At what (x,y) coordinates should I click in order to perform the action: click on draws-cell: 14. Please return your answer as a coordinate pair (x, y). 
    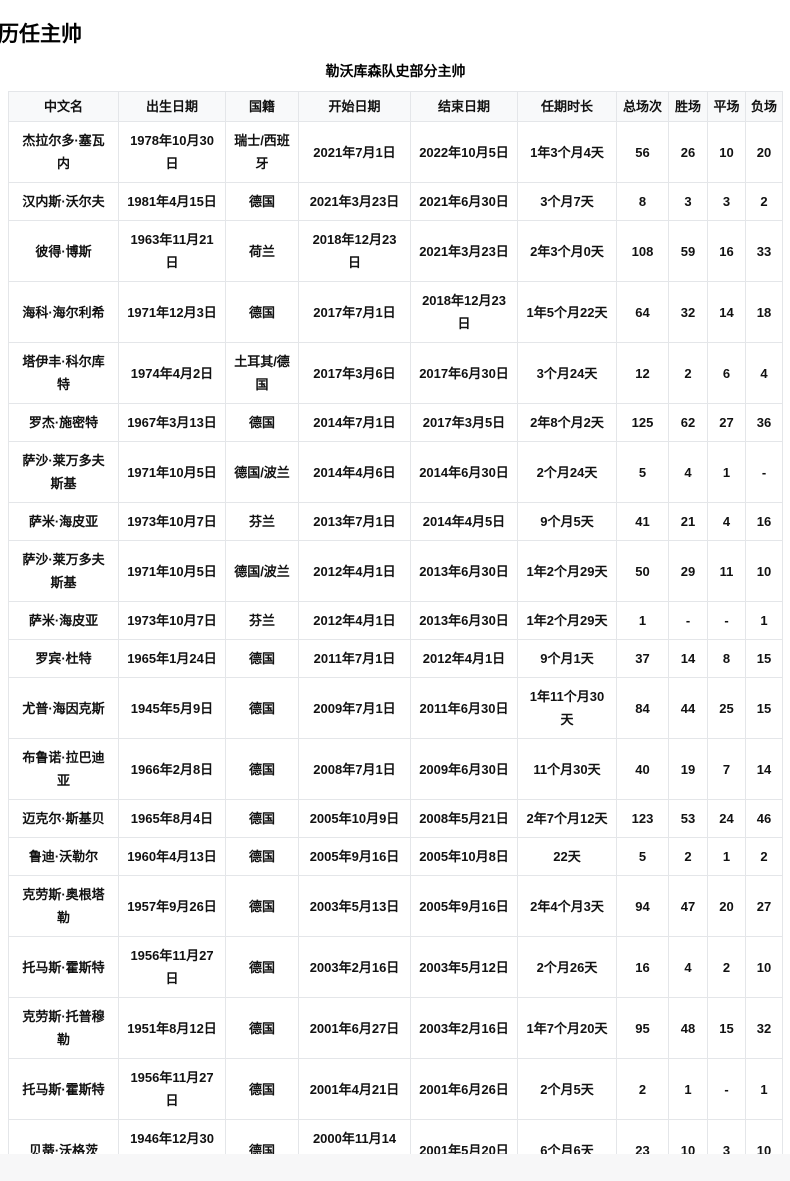
    Looking at the image, I should click on (726, 312).